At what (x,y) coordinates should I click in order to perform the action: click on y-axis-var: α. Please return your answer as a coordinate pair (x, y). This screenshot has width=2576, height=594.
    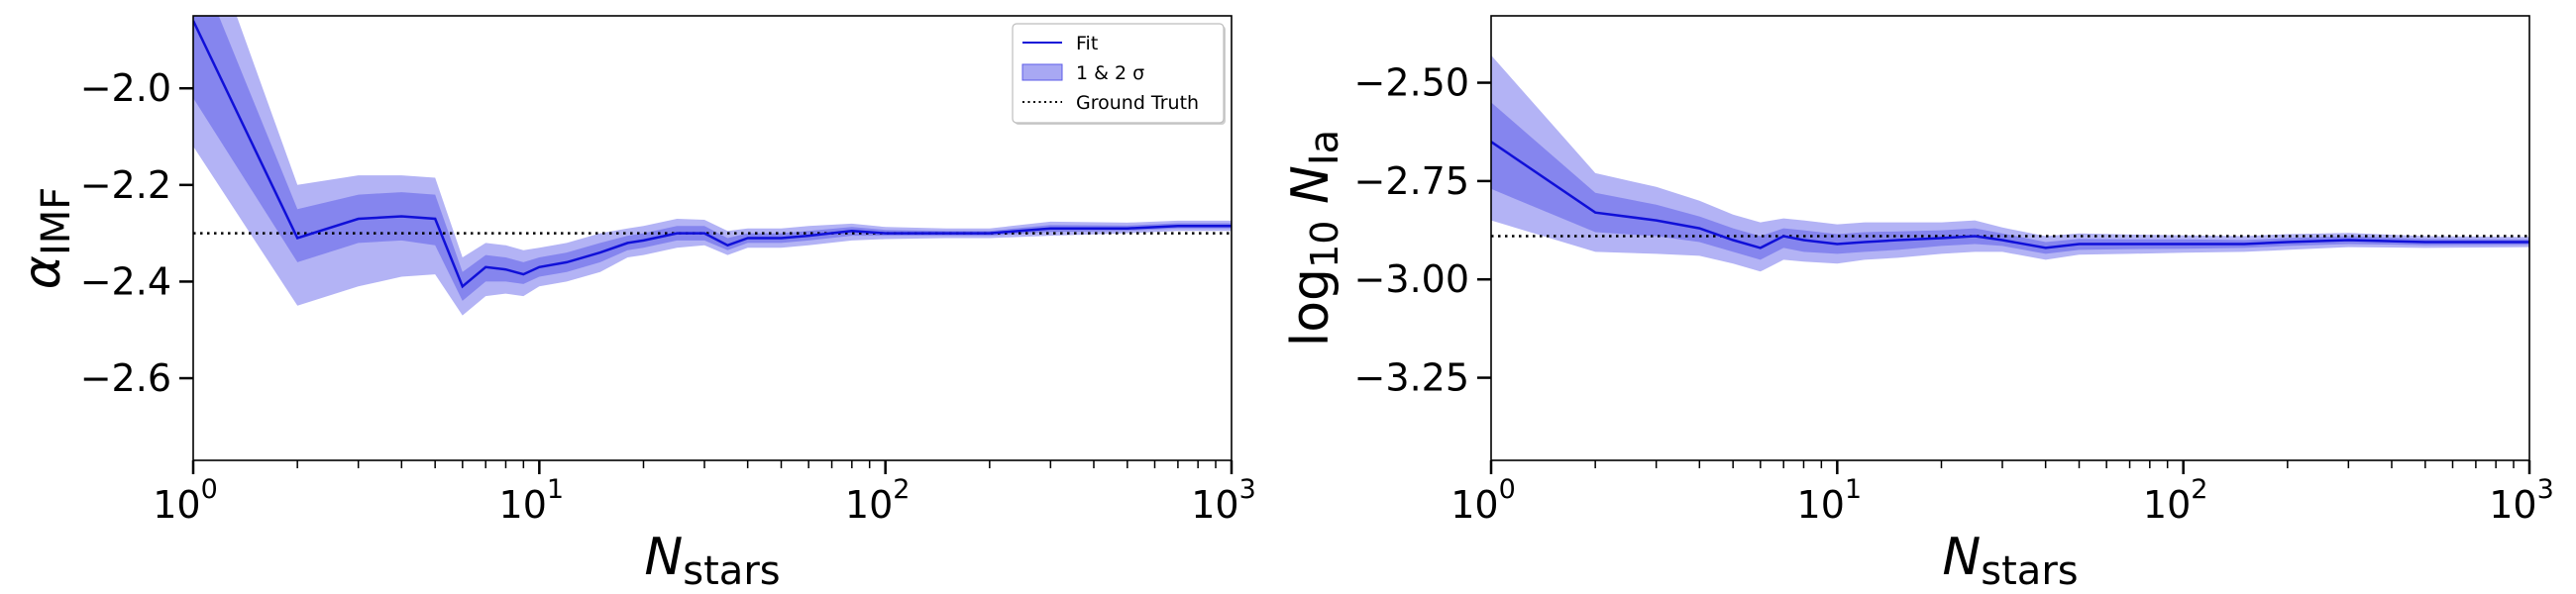
    Looking at the image, I should click on (42, 272).